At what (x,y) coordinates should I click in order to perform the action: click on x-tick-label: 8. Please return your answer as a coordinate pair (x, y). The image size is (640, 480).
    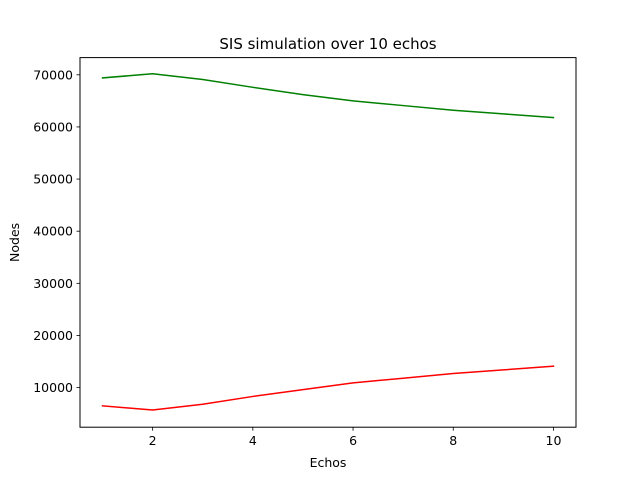
    Looking at the image, I should click on (453, 440).